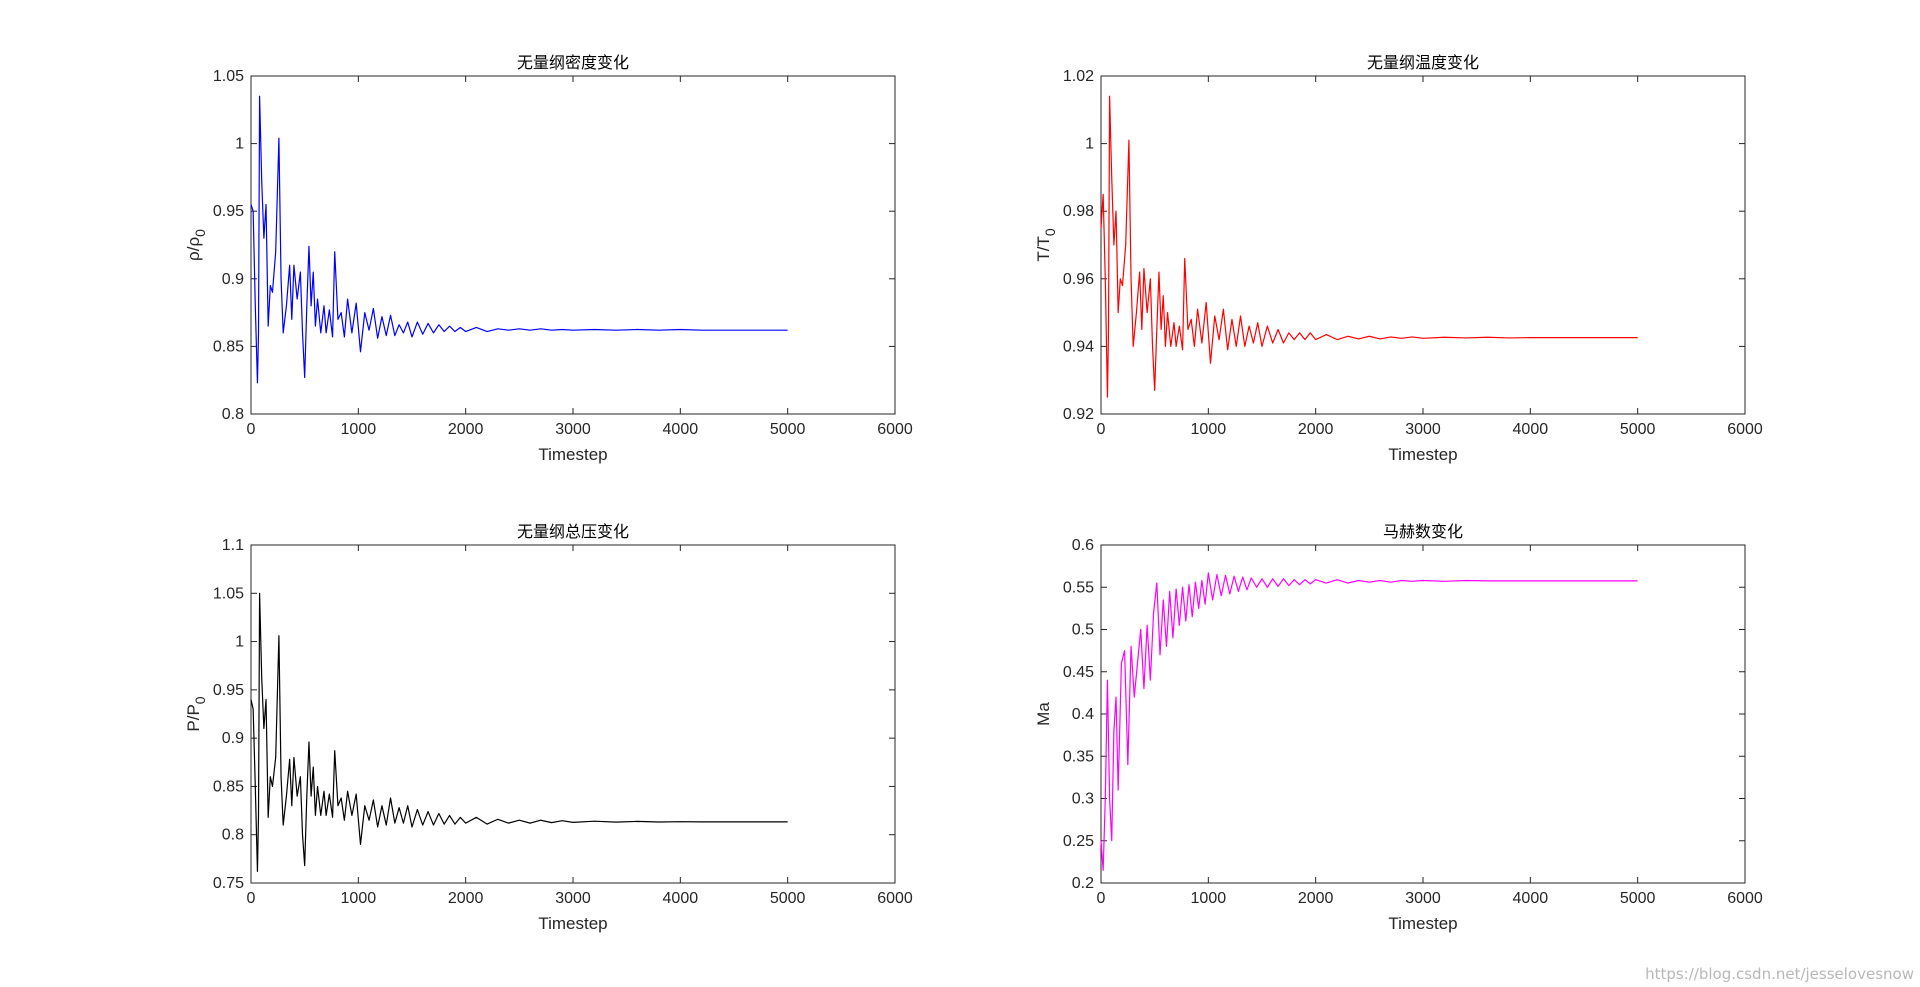 This screenshot has height=987, width=1920. I want to click on y-tick-label: 0.55, so click(1078, 587).